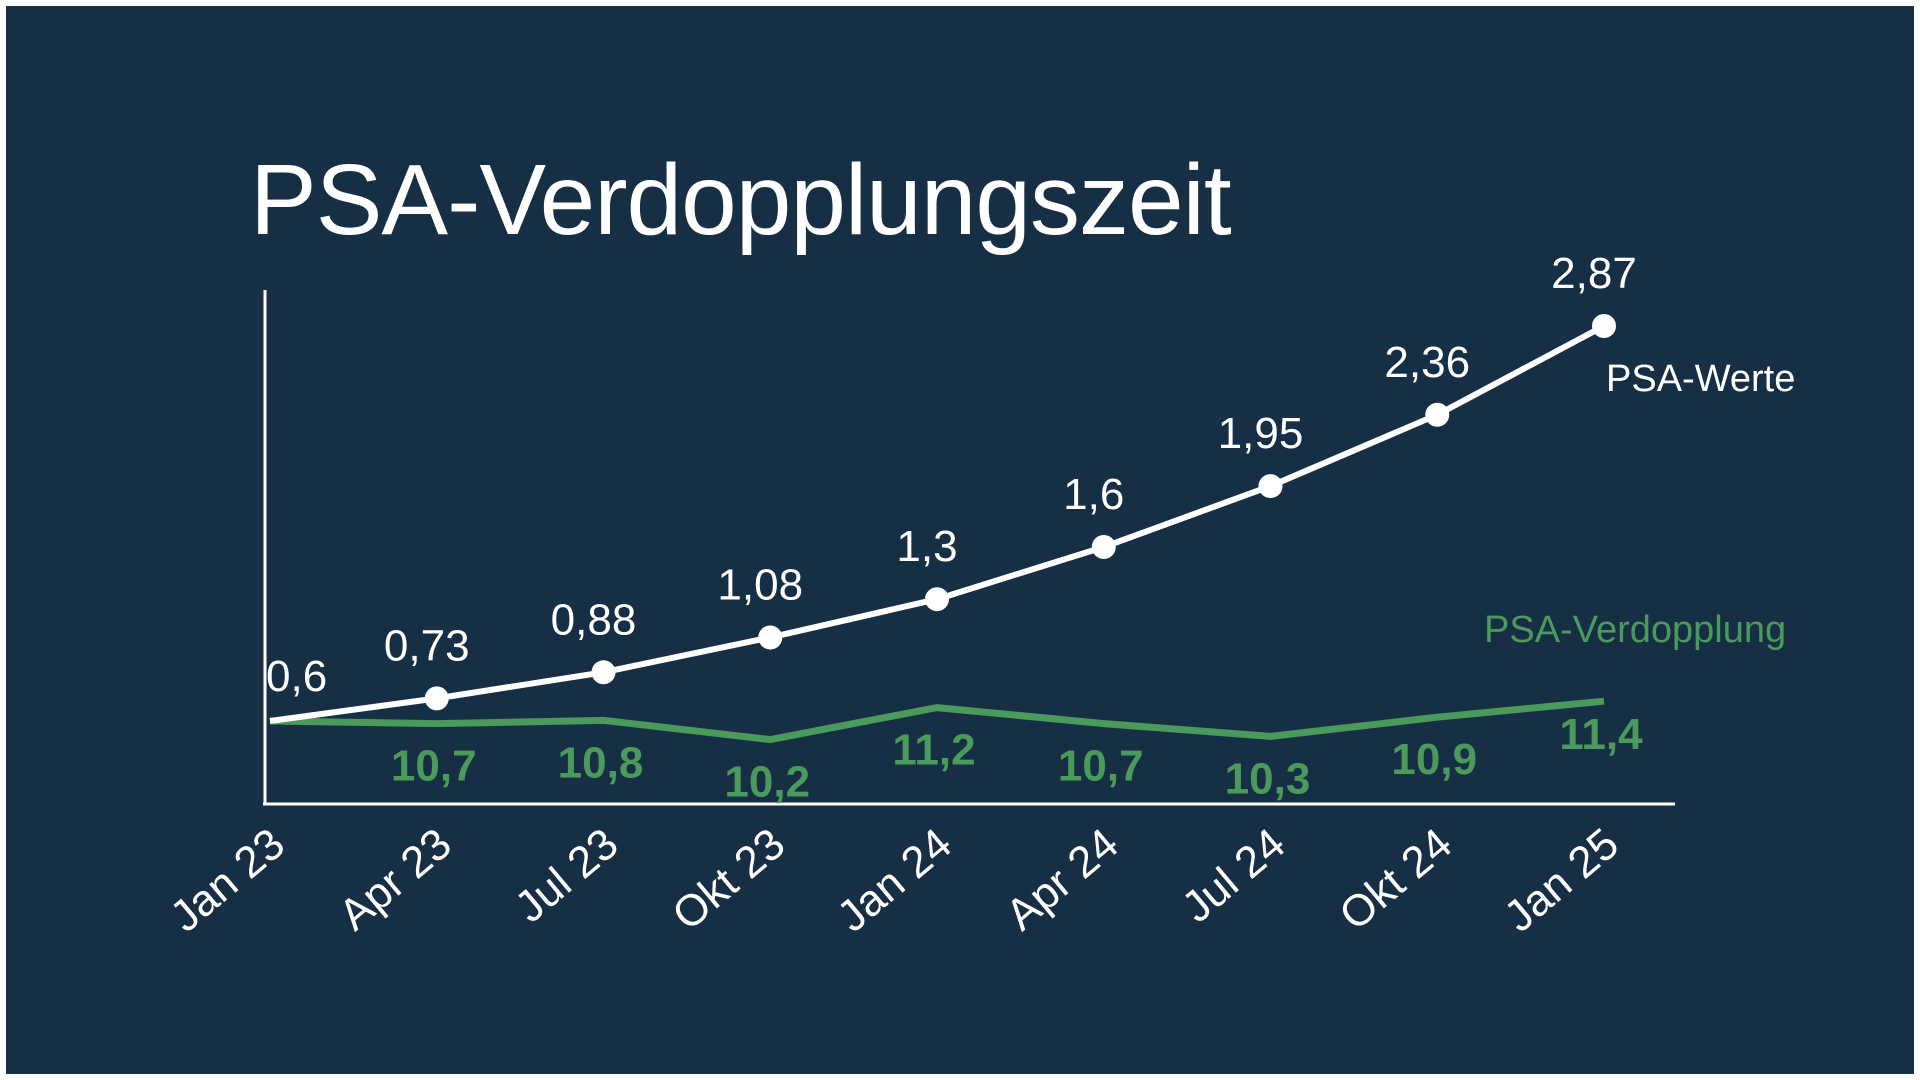  I want to click on psa-werte-value-label: 0,73, so click(427, 645).